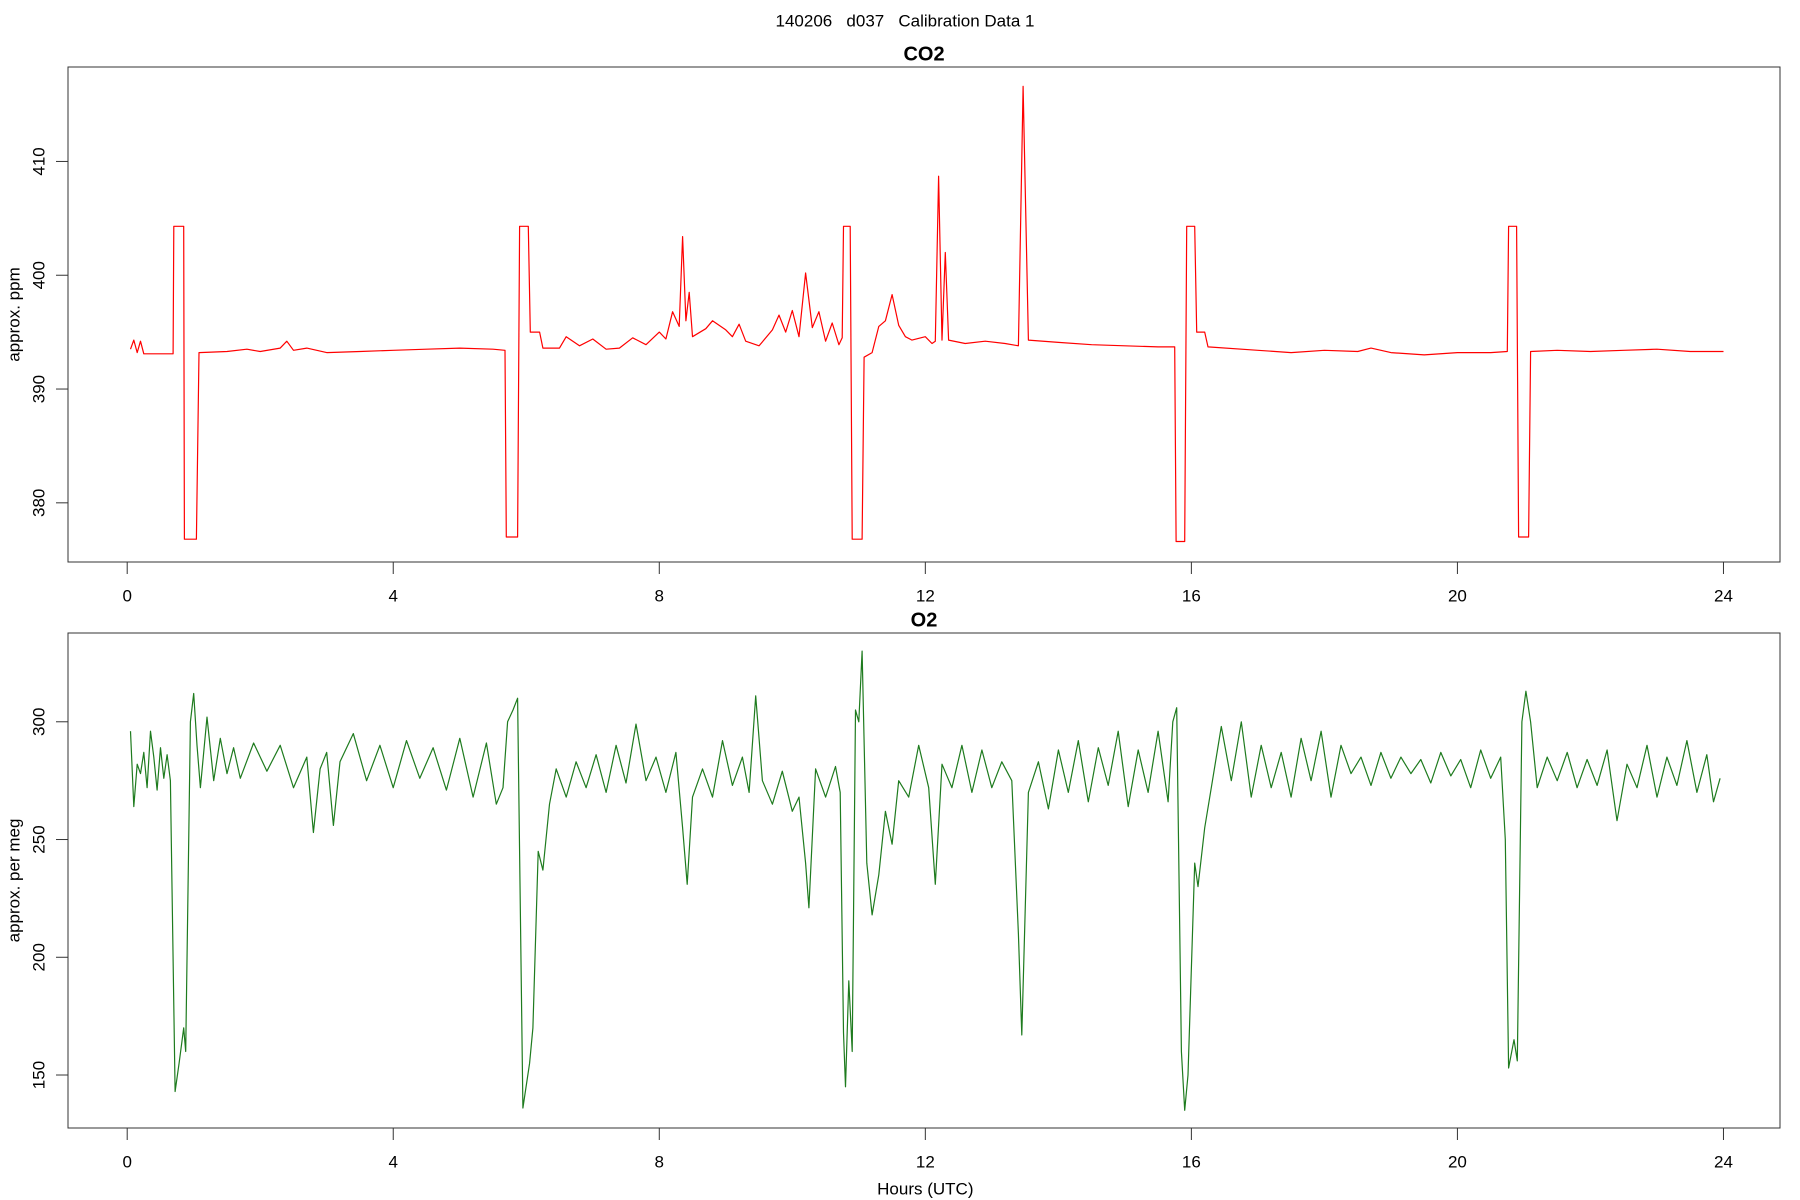  What do you see at coordinates (13, 314) in the screenshot?
I see `y-axis-label: approx. ppm` at bounding box center [13, 314].